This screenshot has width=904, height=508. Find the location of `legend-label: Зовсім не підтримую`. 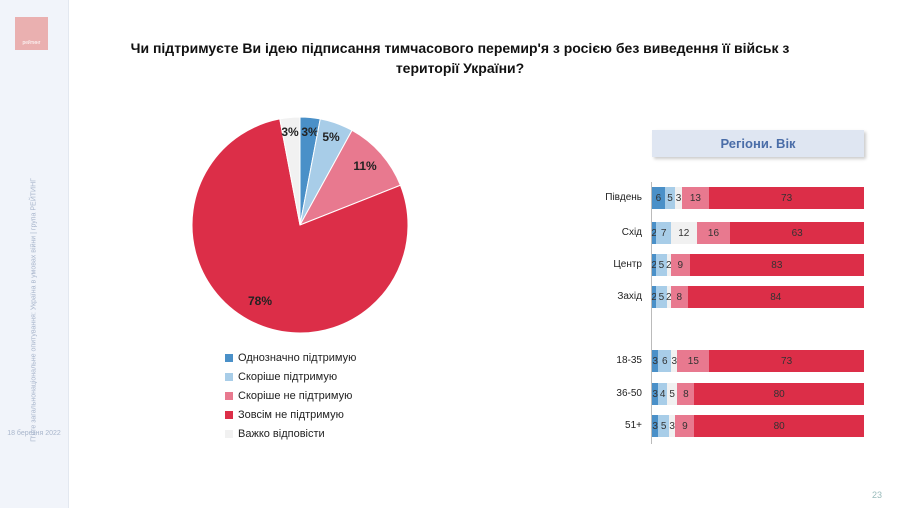

legend-label: Зовсім не підтримую is located at coordinates (291, 415).